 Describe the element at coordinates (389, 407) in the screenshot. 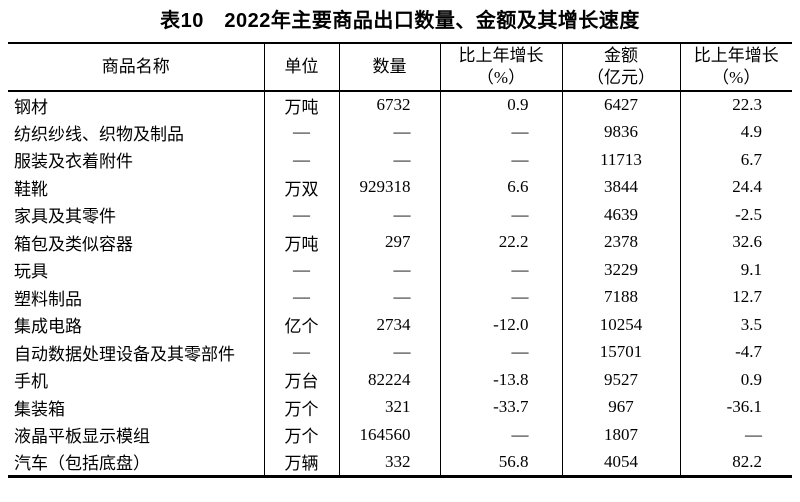

I see `cell-quantity: 321` at that location.